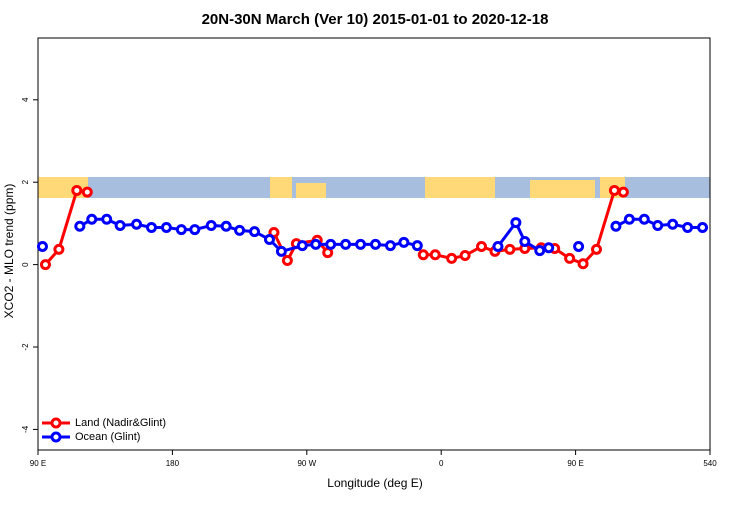 The width and height of the screenshot is (750, 505). What do you see at coordinates (120, 423) in the screenshot?
I see `legend-label: Land (Nadir&Glint)` at bounding box center [120, 423].